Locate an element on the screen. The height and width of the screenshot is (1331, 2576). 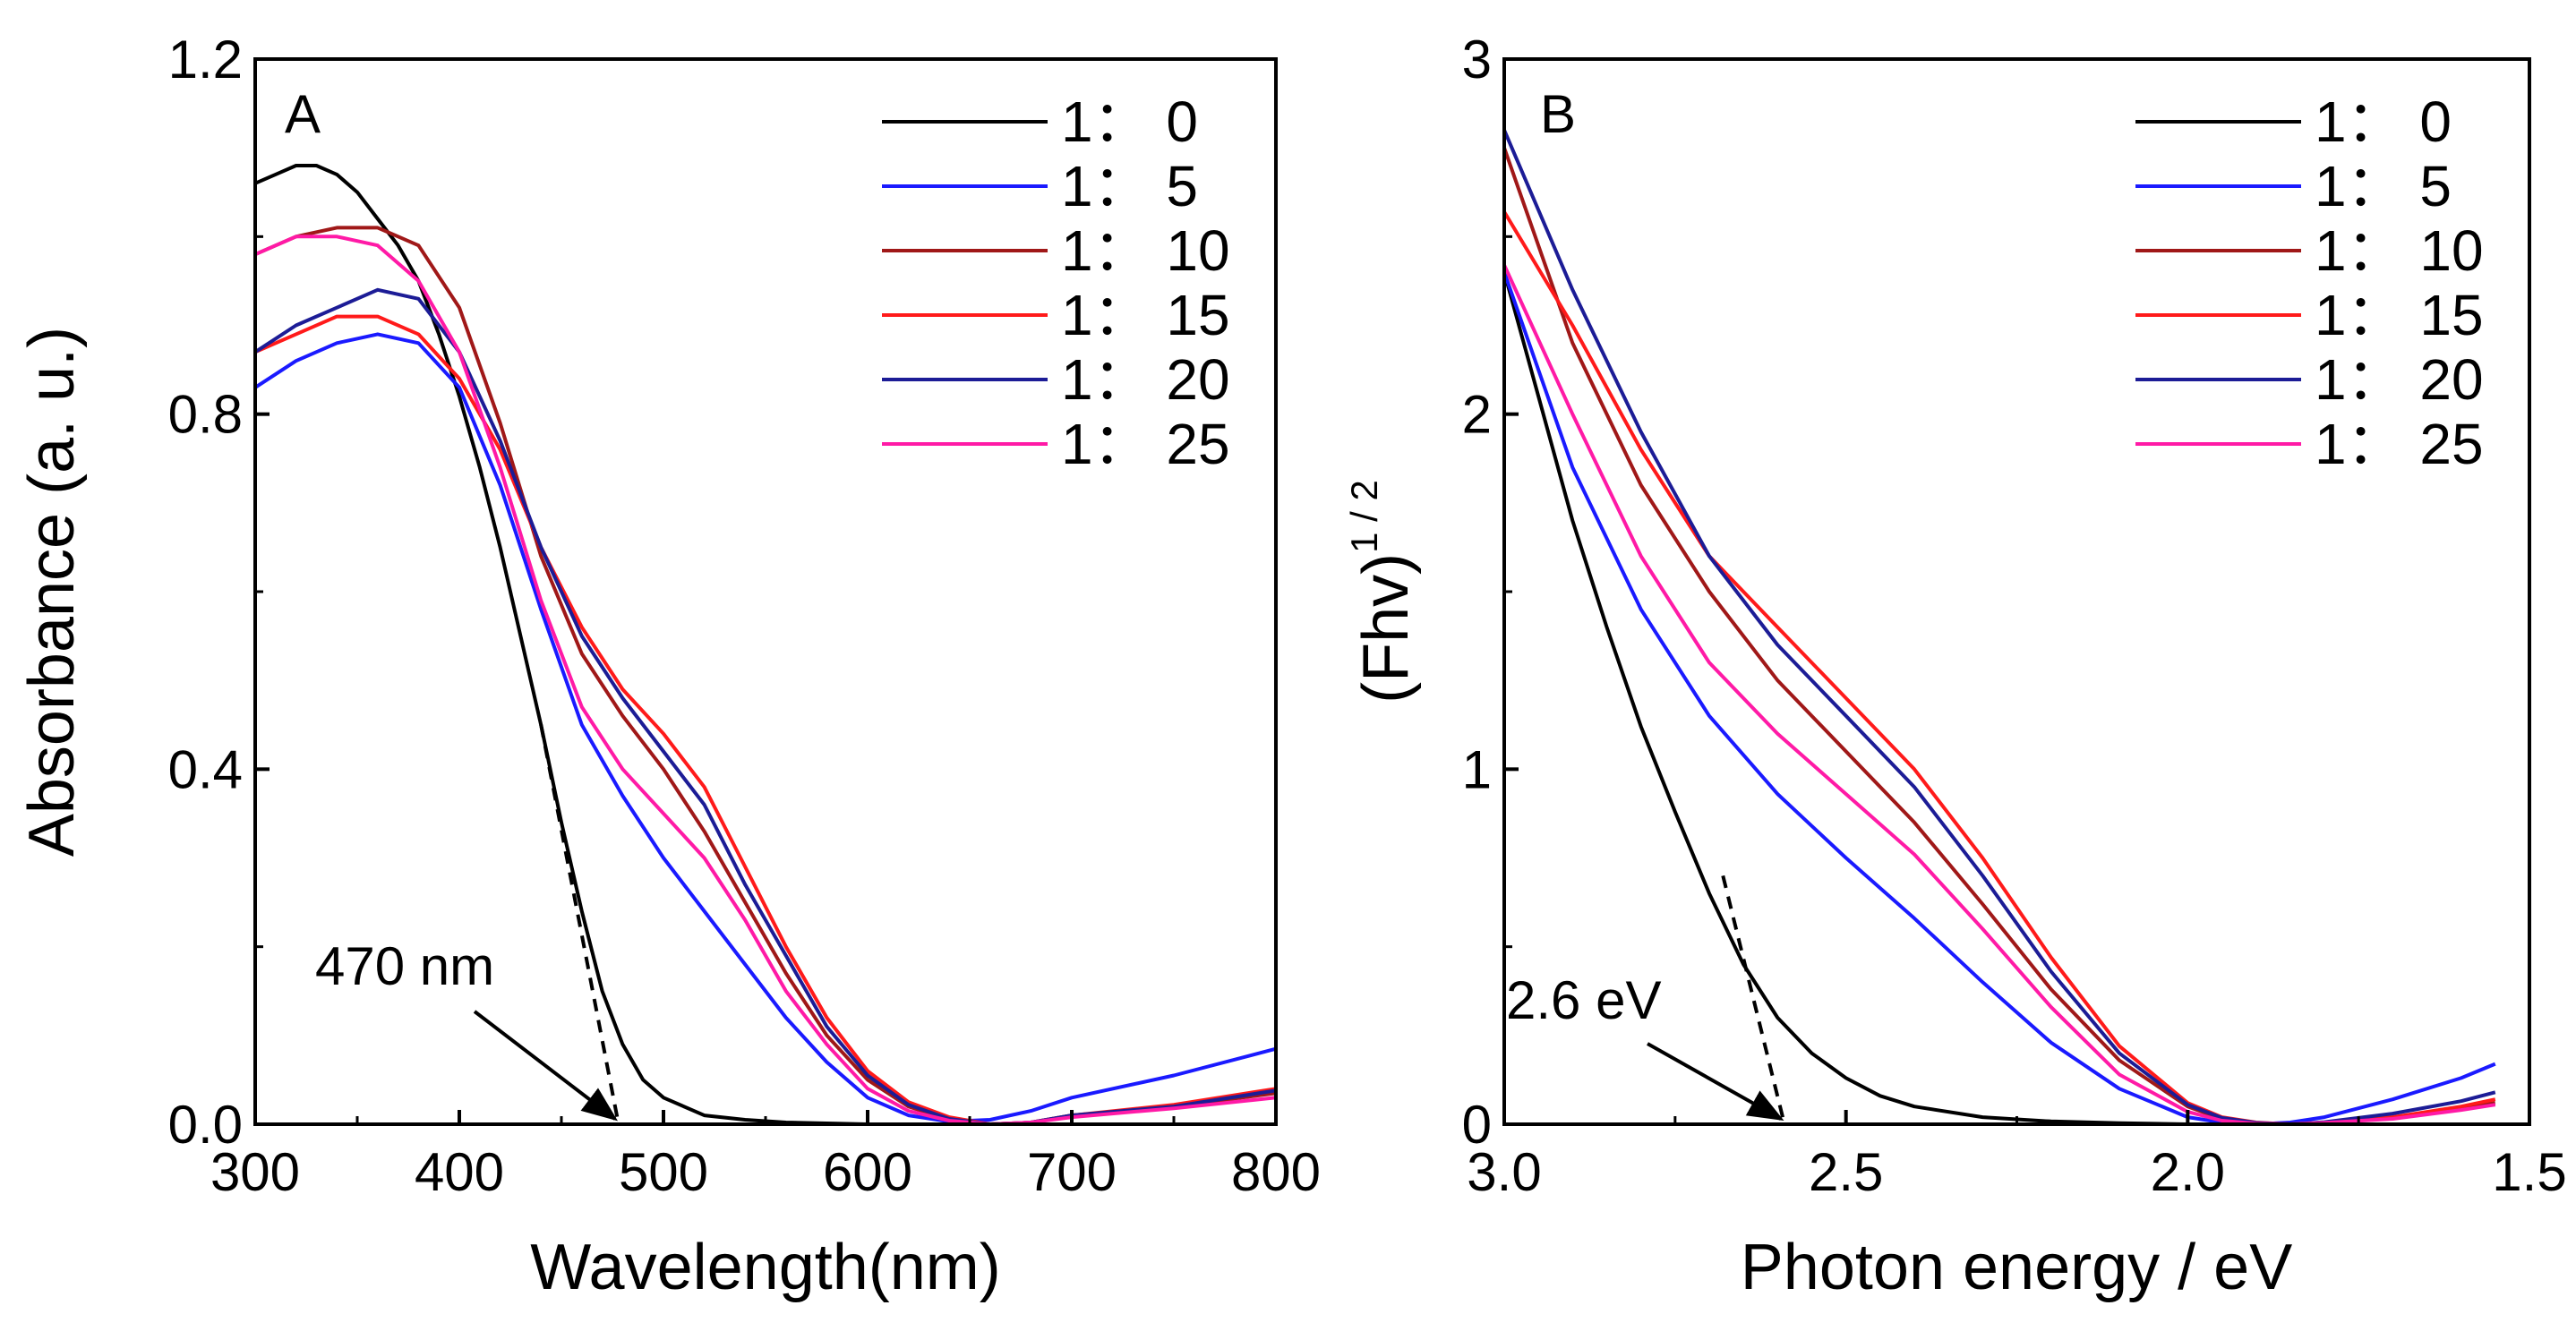
panel-a-legend-label-4: 1： 20 is located at coordinates (1145, 379).